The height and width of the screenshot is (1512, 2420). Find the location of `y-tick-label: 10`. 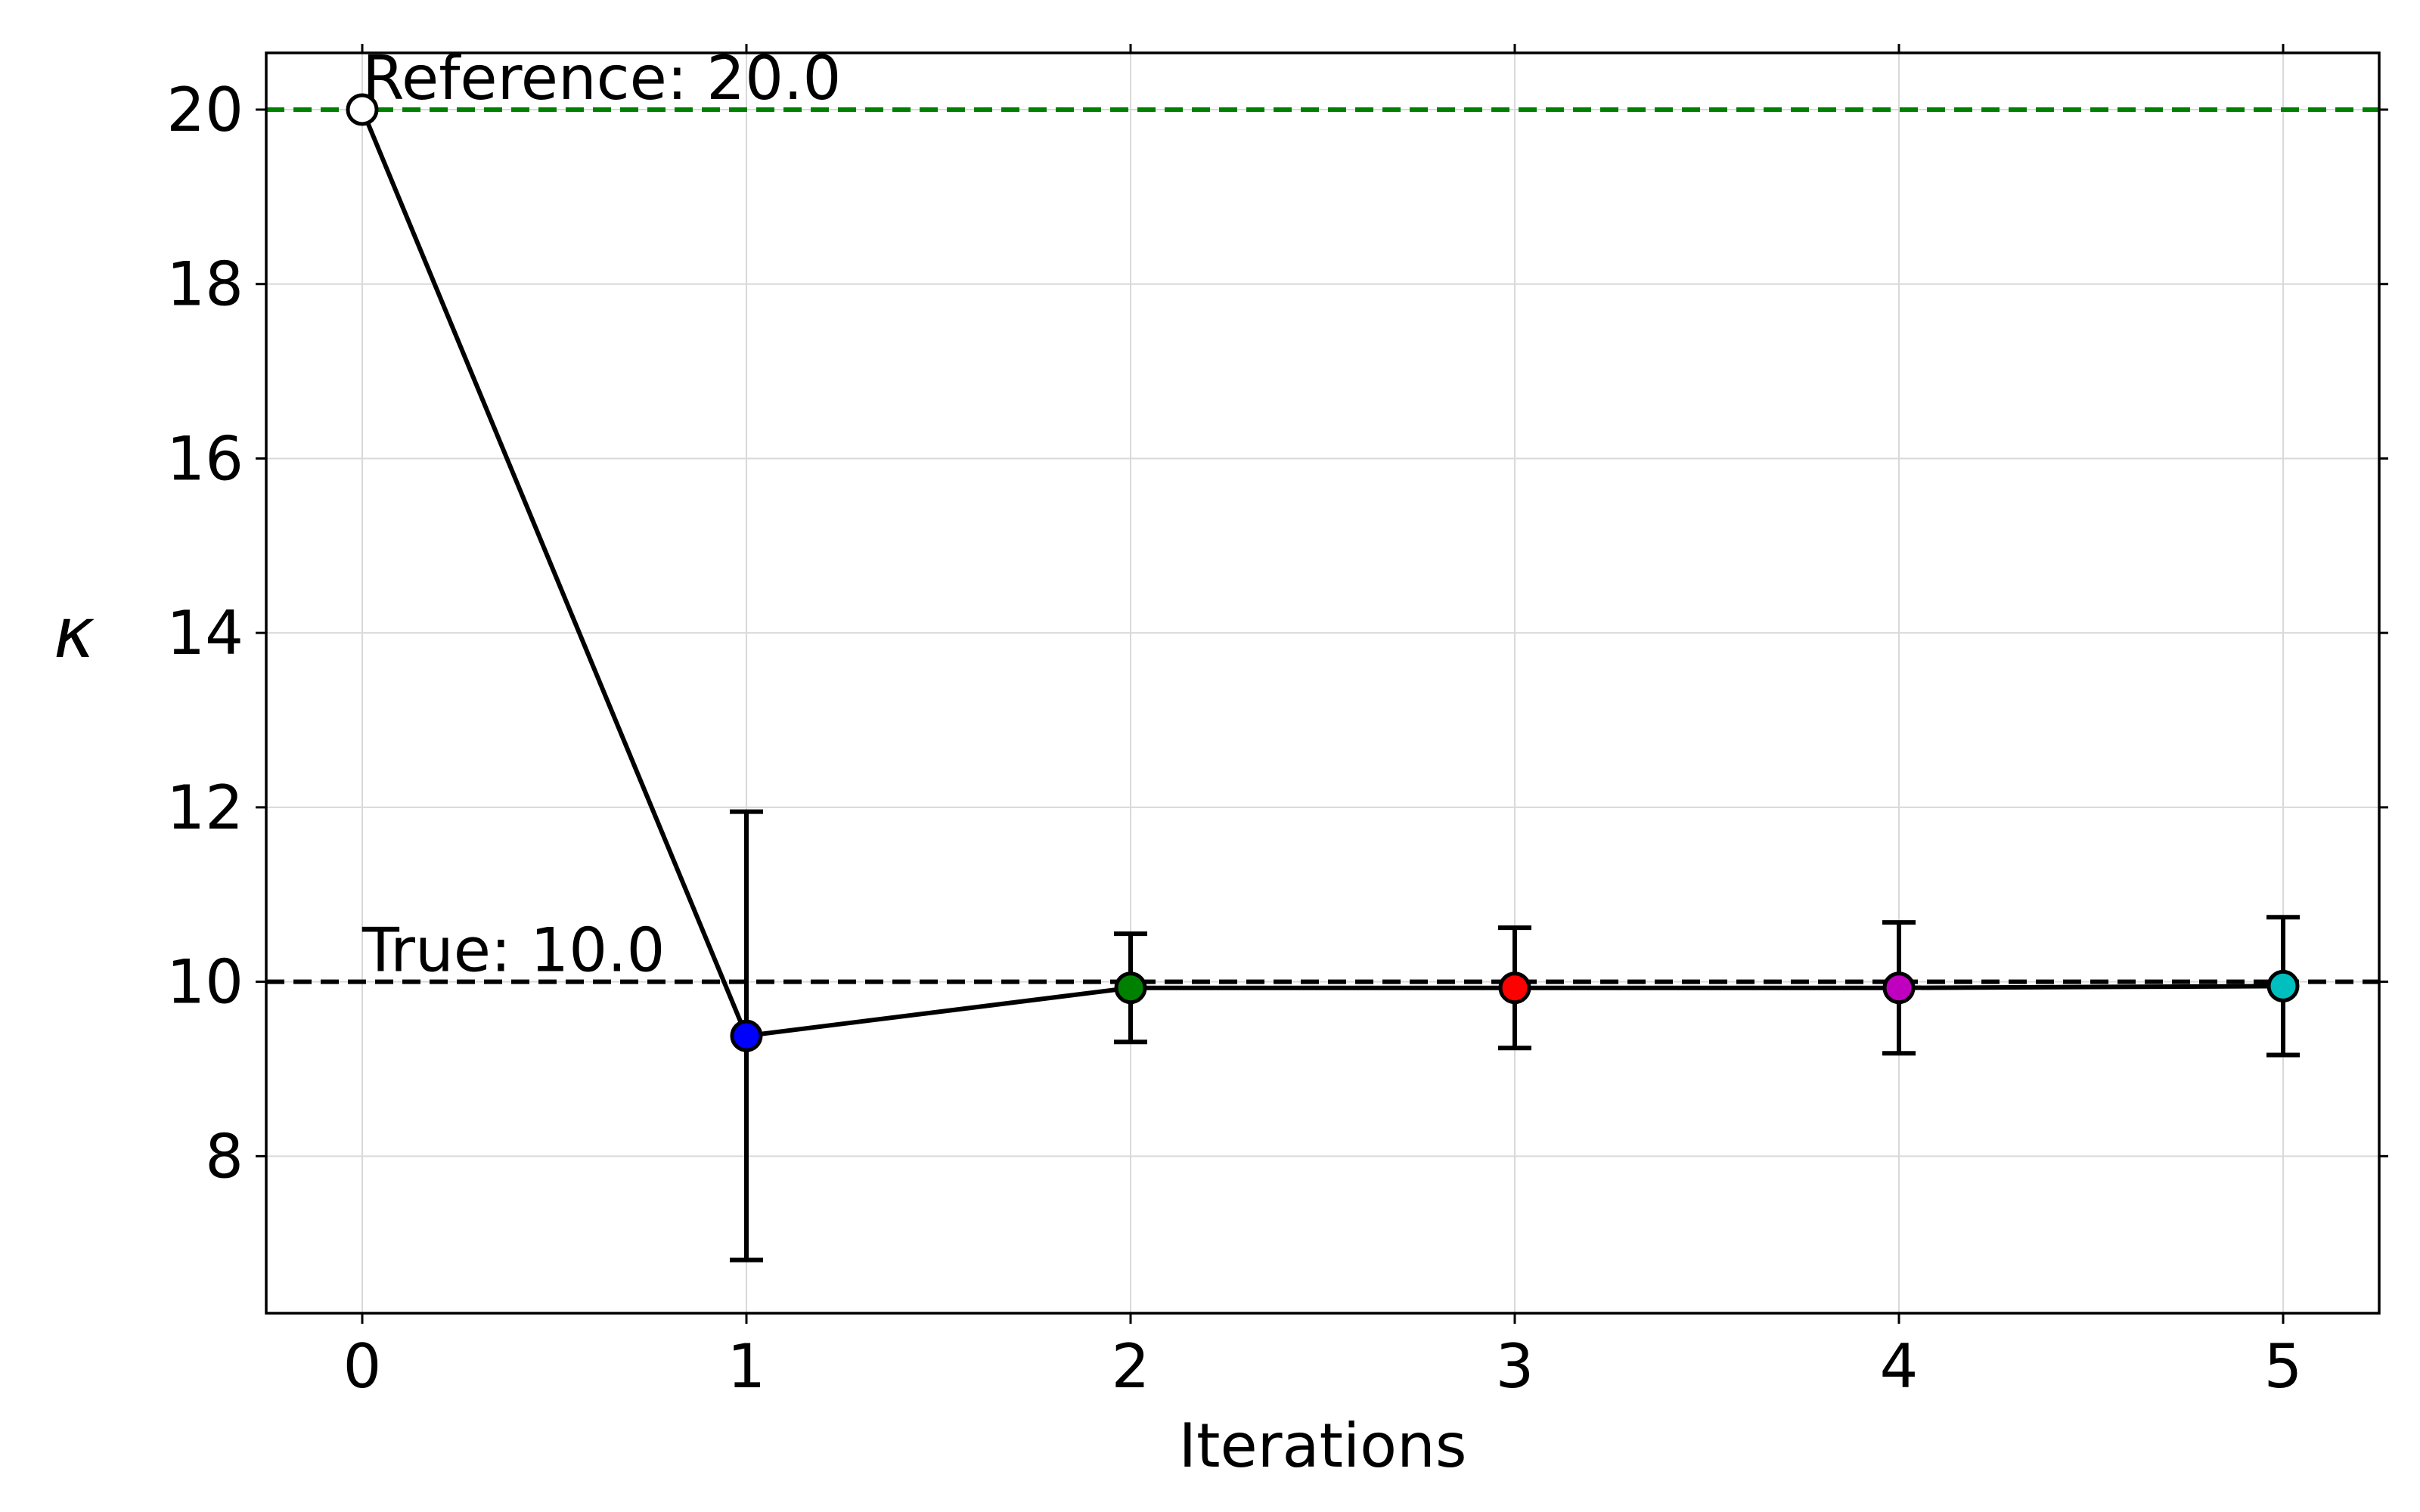

y-tick-label: 10 is located at coordinates (205, 983).